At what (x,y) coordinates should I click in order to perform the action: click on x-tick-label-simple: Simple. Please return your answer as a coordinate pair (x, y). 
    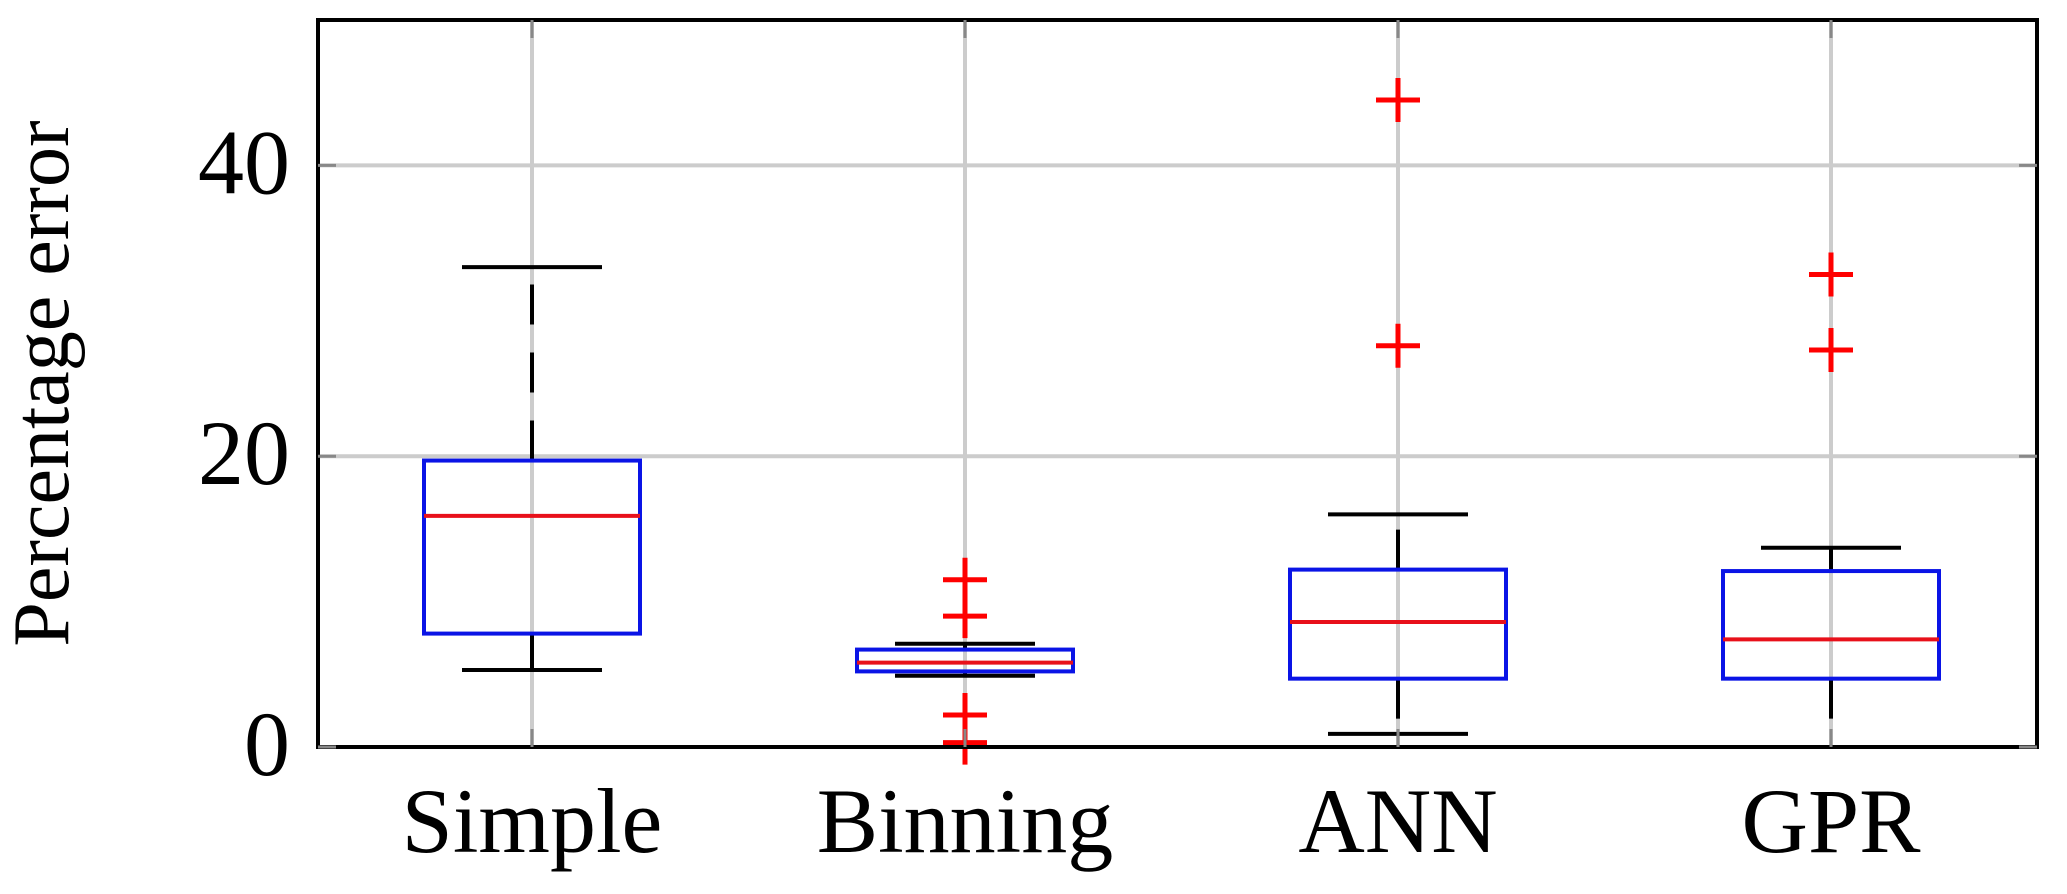
    Looking at the image, I should click on (532, 821).